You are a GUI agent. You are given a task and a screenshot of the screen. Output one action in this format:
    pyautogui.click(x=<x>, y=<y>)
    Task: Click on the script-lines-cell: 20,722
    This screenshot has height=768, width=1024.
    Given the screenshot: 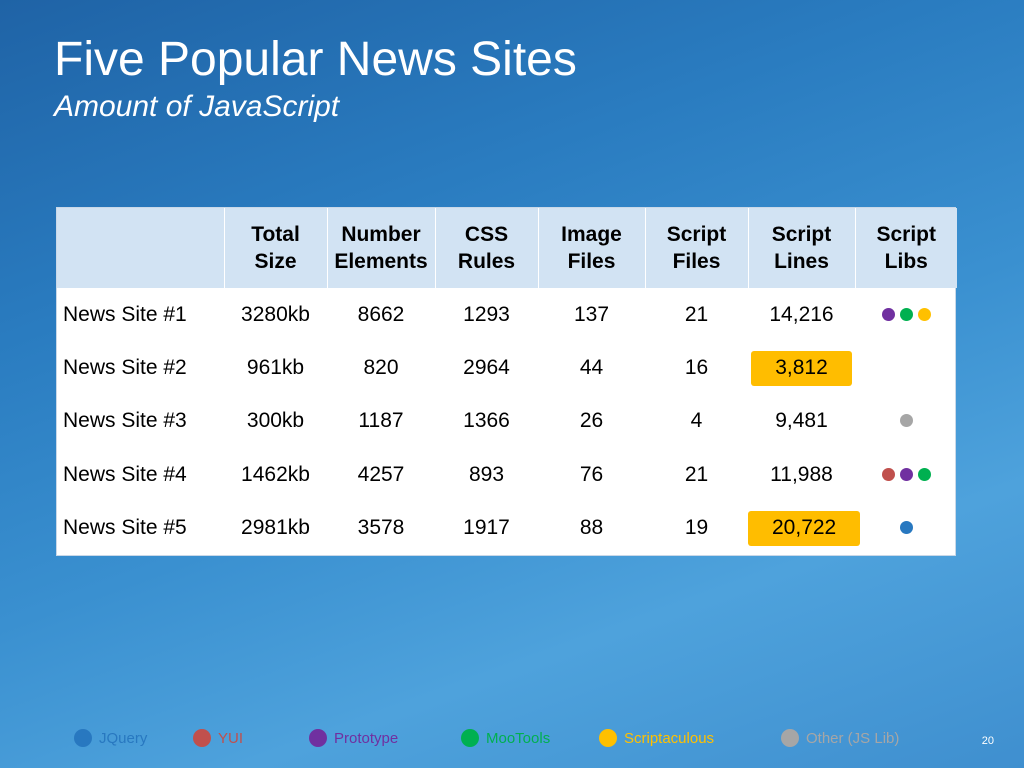 What is the action you would take?
    pyautogui.click(x=804, y=528)
    